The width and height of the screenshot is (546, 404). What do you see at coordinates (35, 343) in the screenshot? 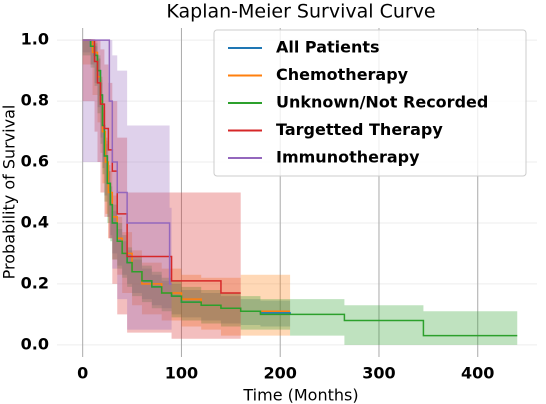
I see `y-tick-label: 0.0` at bounding box center [35, 343].